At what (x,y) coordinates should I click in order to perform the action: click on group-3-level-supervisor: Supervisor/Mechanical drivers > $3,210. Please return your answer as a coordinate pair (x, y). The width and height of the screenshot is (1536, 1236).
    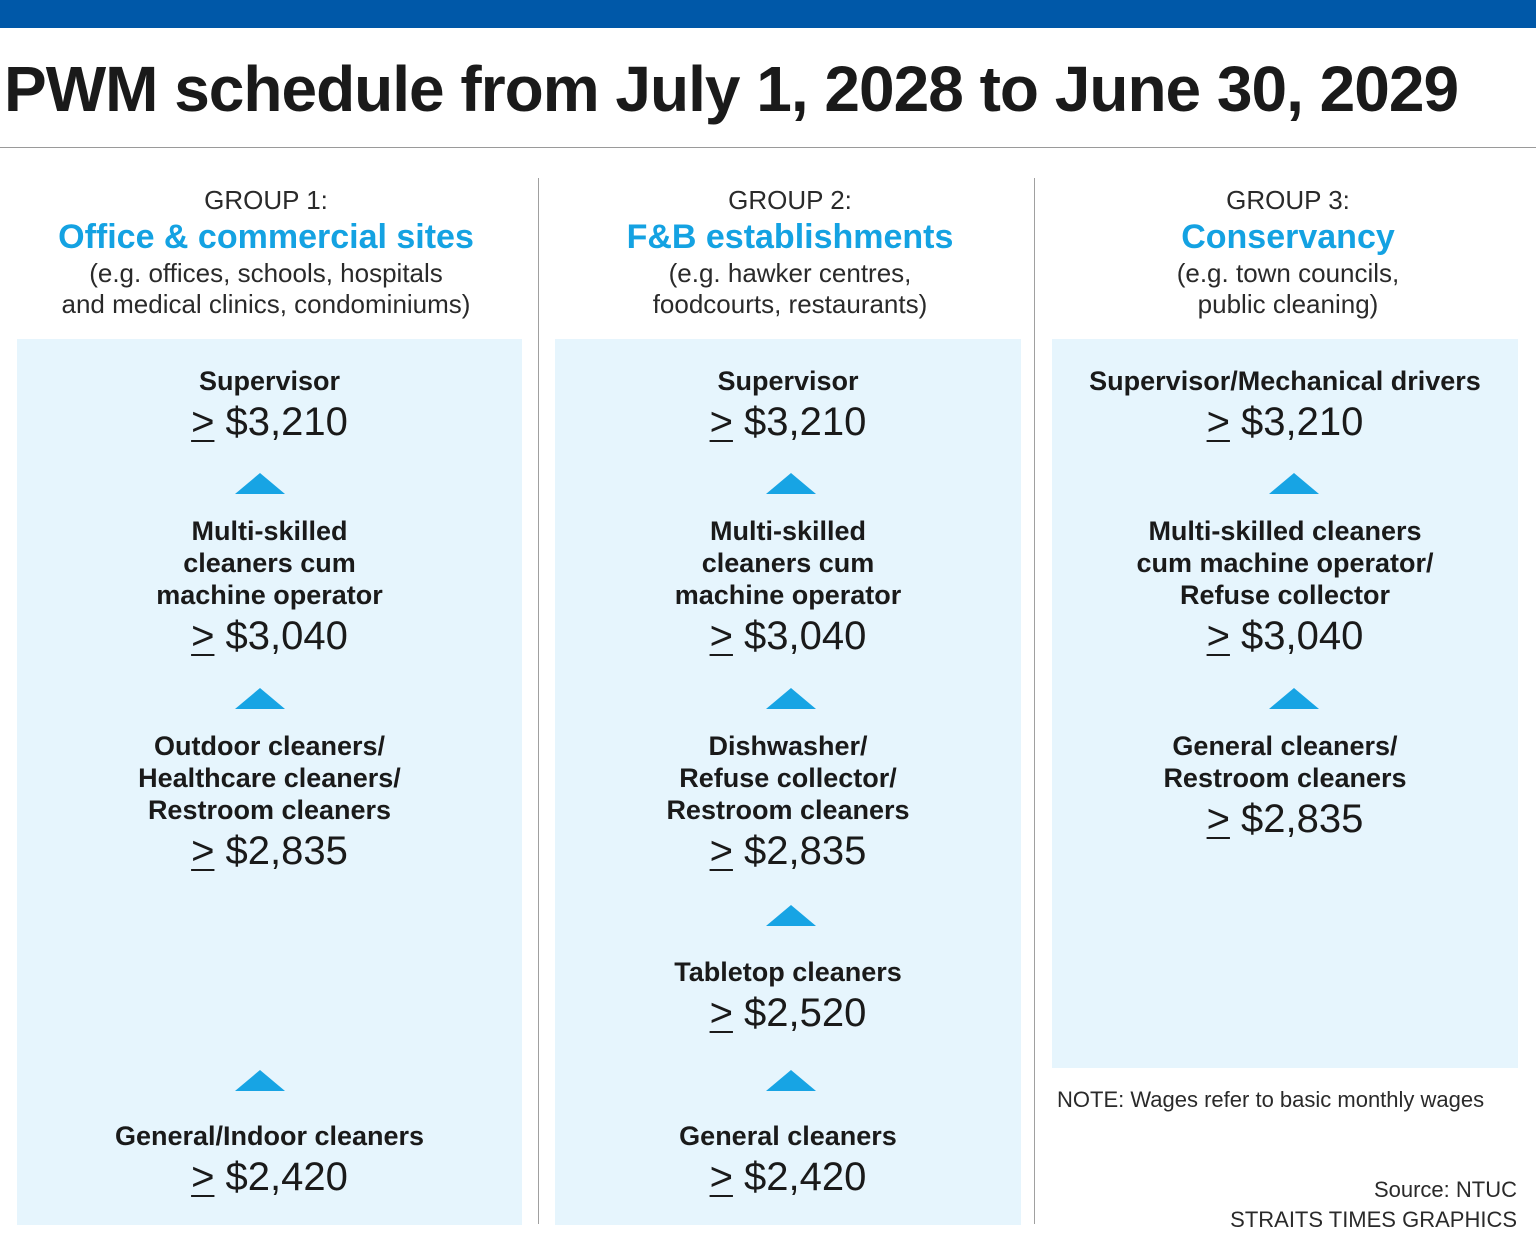
    Looking at the image, I should click on (1285, 406).